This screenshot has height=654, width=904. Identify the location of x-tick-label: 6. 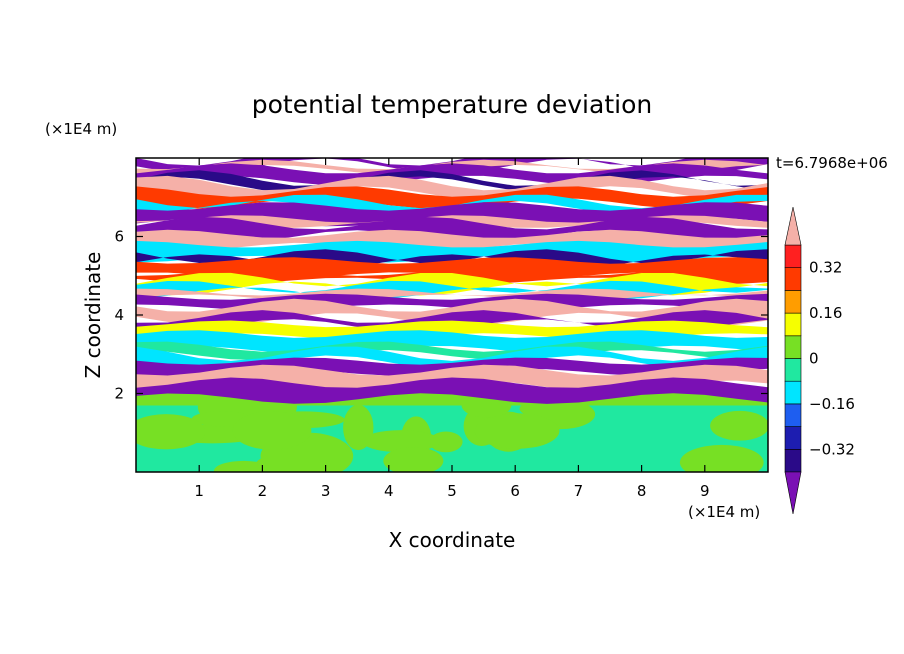
(515, 491).